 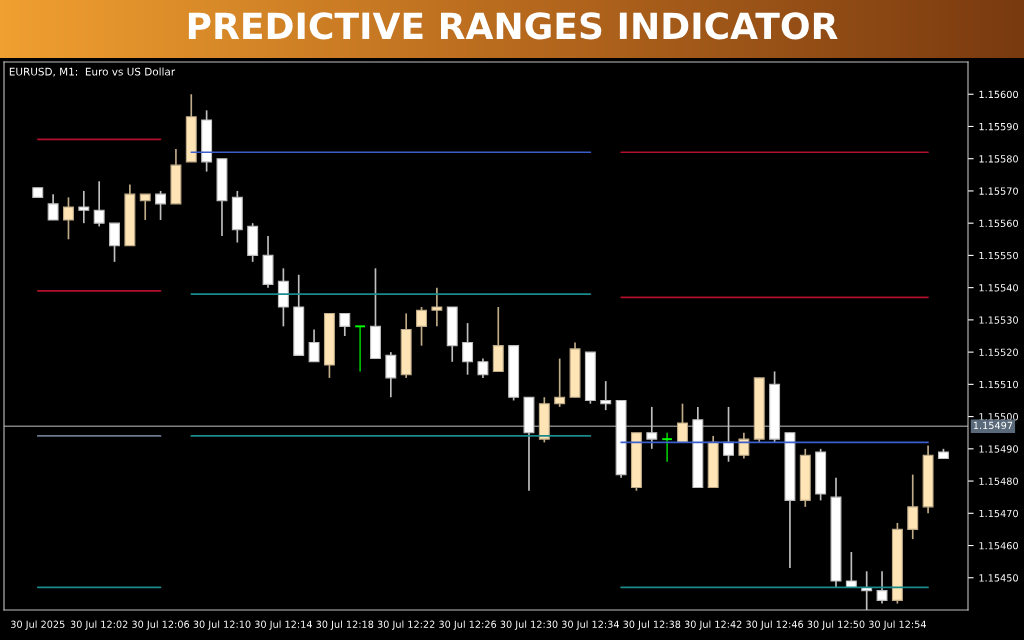 I want to click on y-tick-label: 1.15580, so click(x=998, y=159).